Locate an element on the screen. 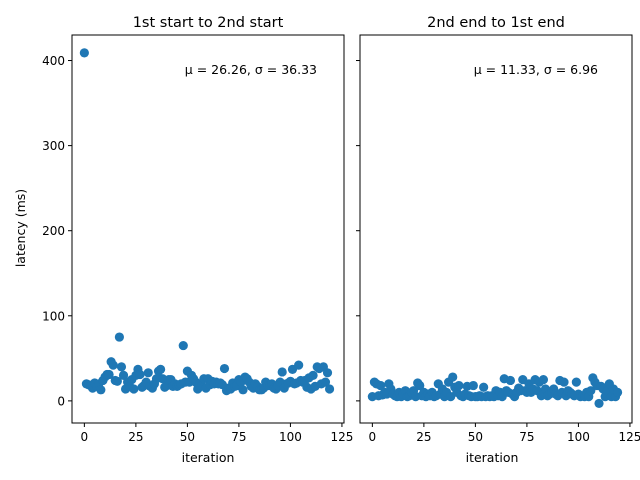 The height and width of the screenshot is (480, 640). chart-title: 2nd end to 1st end is located at coordinates (496, 23).